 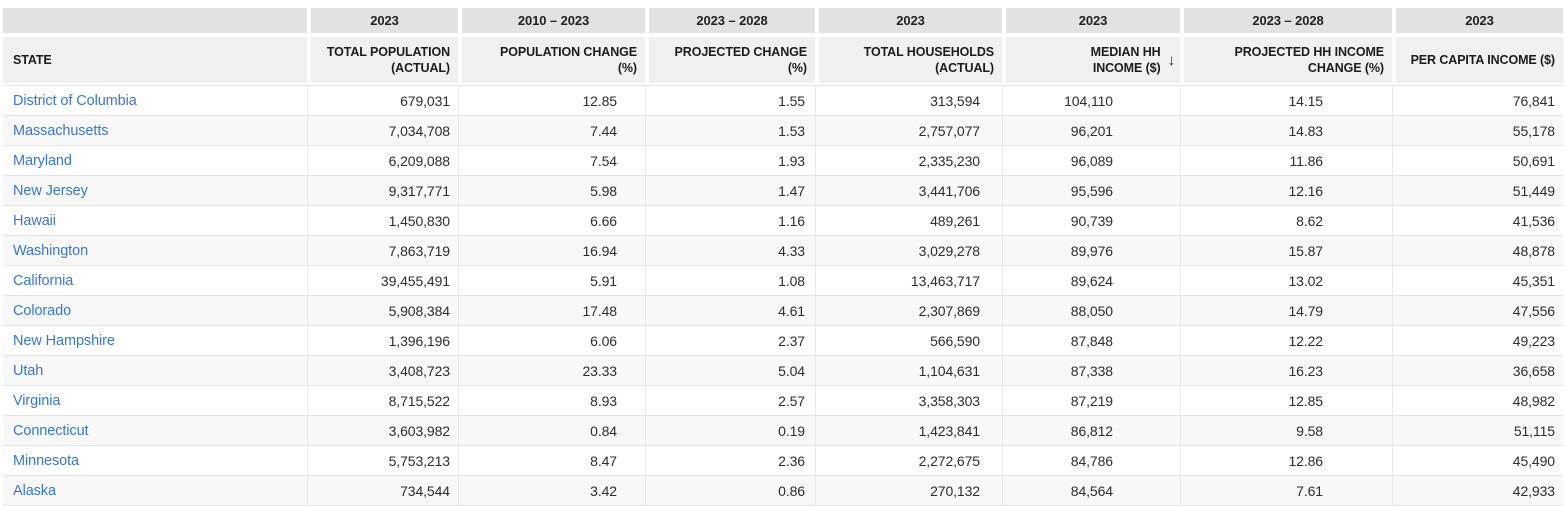 What do you see at coordinates (382, 160) in the screenshot?
I see `cell-total-population-actual: 6,209,088` at bounding box center [382, 160].